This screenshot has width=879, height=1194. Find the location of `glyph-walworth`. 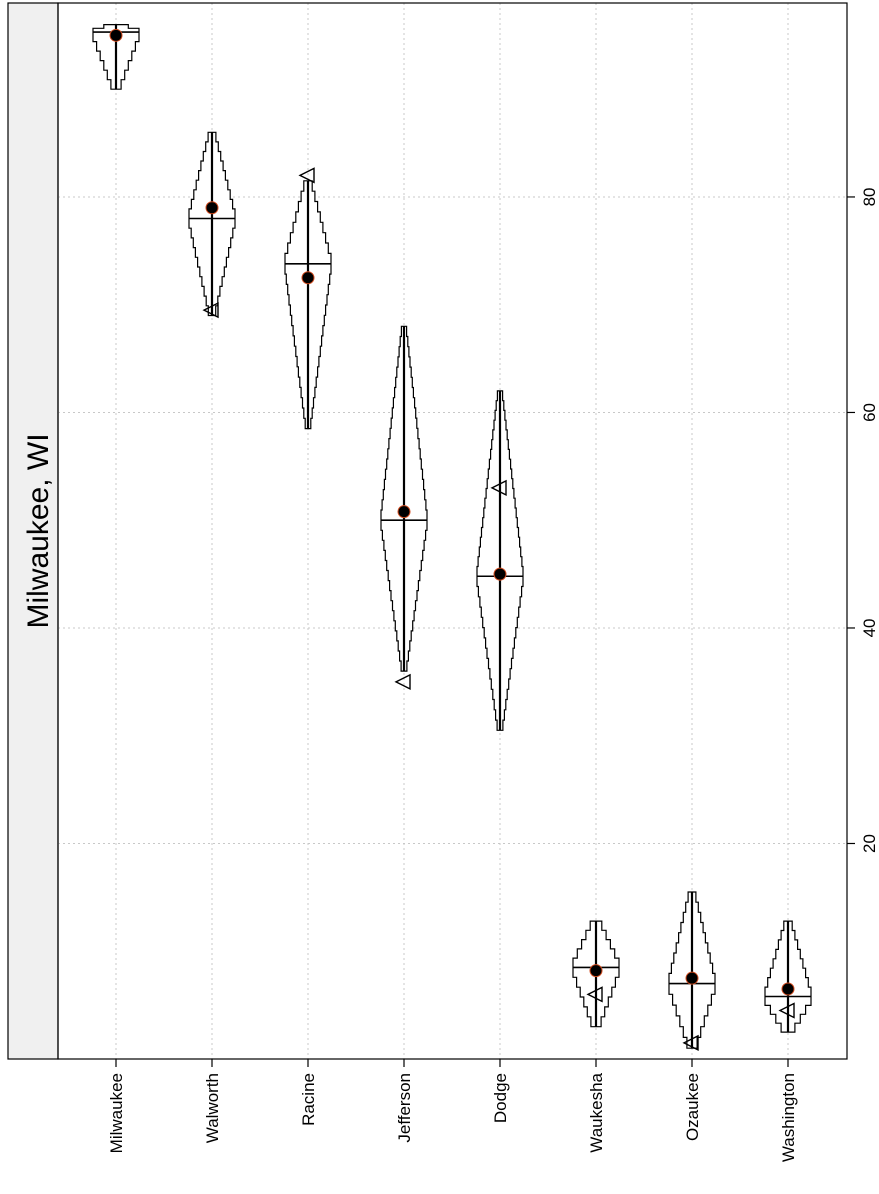

glyph-walworth is located at coordinates (212, 225).